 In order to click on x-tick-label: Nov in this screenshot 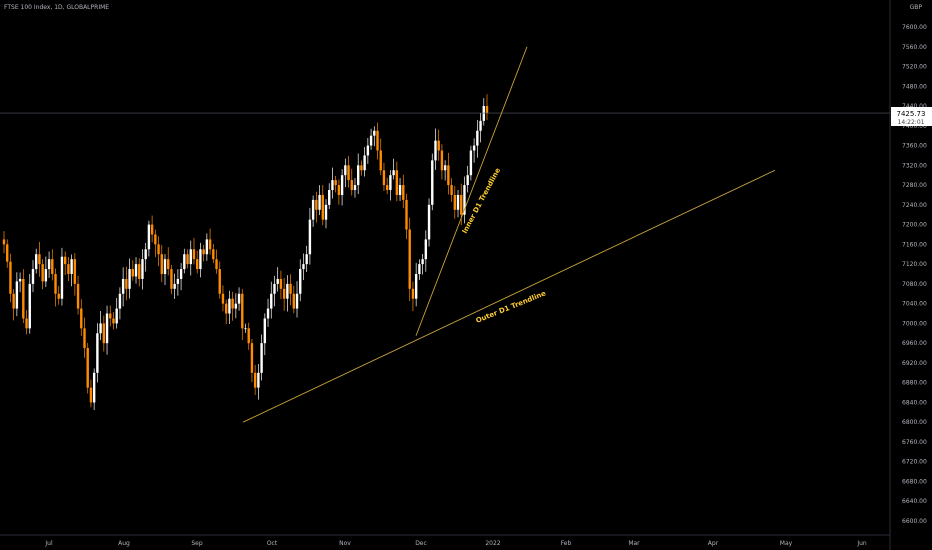, I will do `click(345, 543)`.